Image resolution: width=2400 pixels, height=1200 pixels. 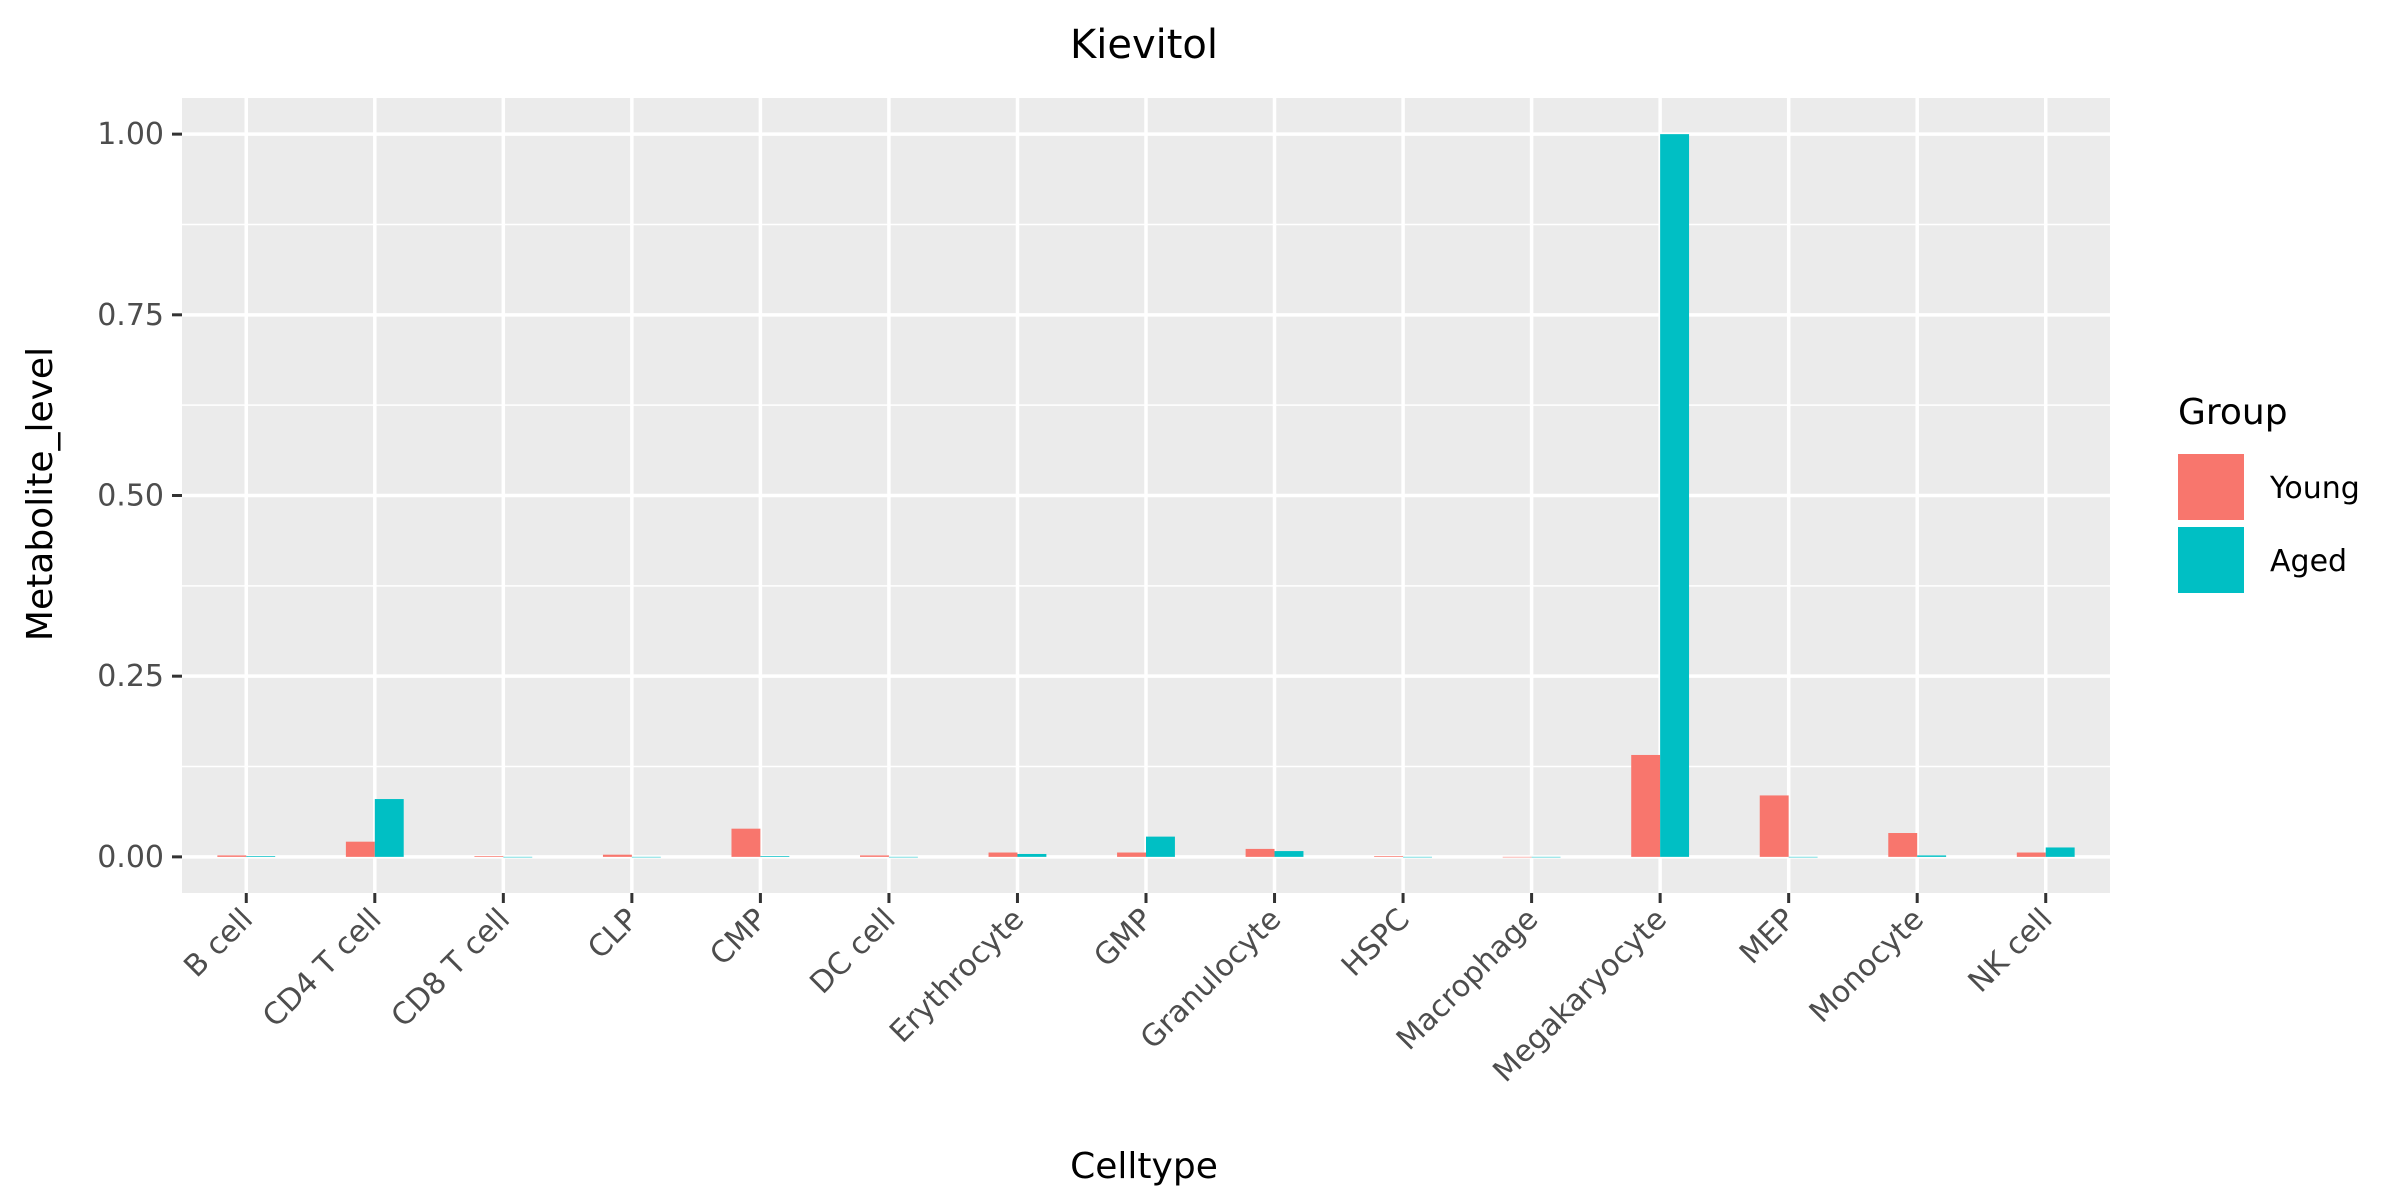 I want to click on bar-young-nk-cell, so click(x=2031, y=854).